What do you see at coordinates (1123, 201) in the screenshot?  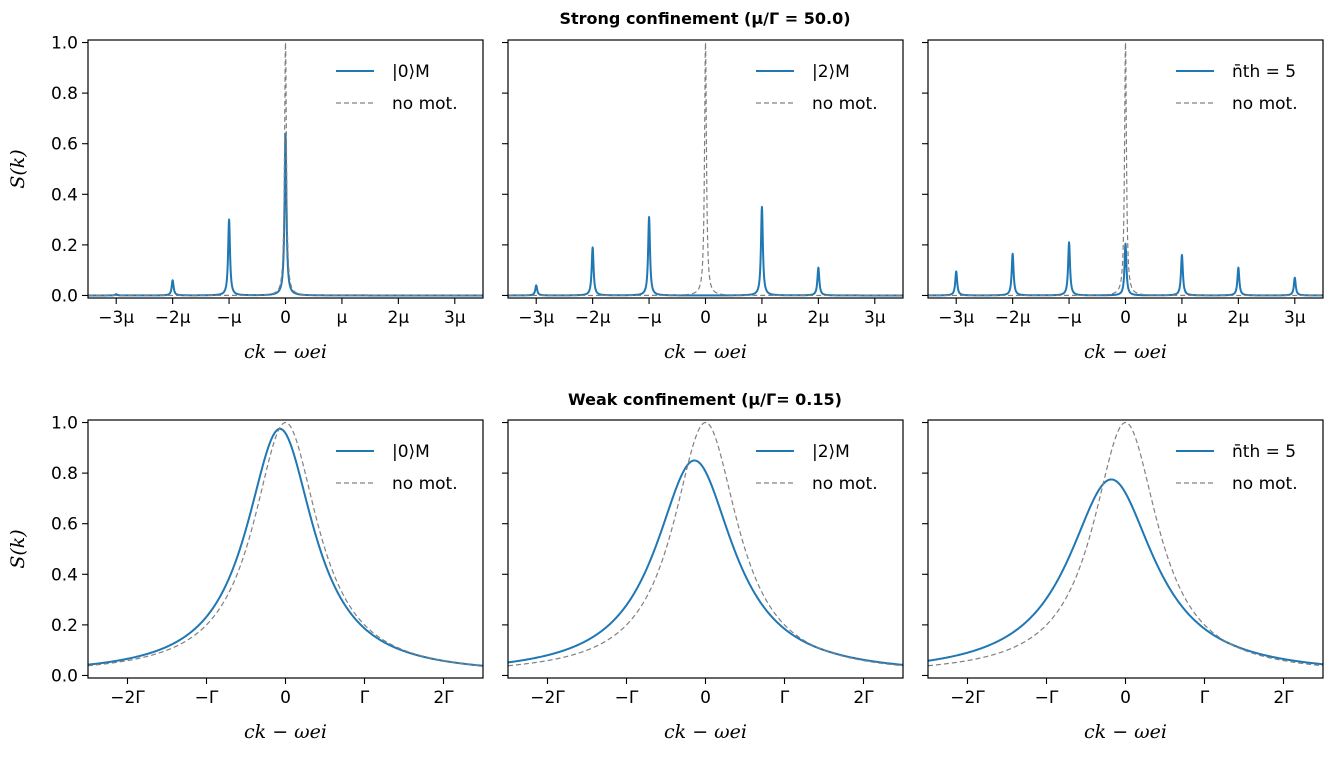 I see `chart-panel-3: −3μ −2μ −μ 0 μ 2μ 3μ ck − ωei n̄th = 5 no mot.` at bounding box center [1123, 201].